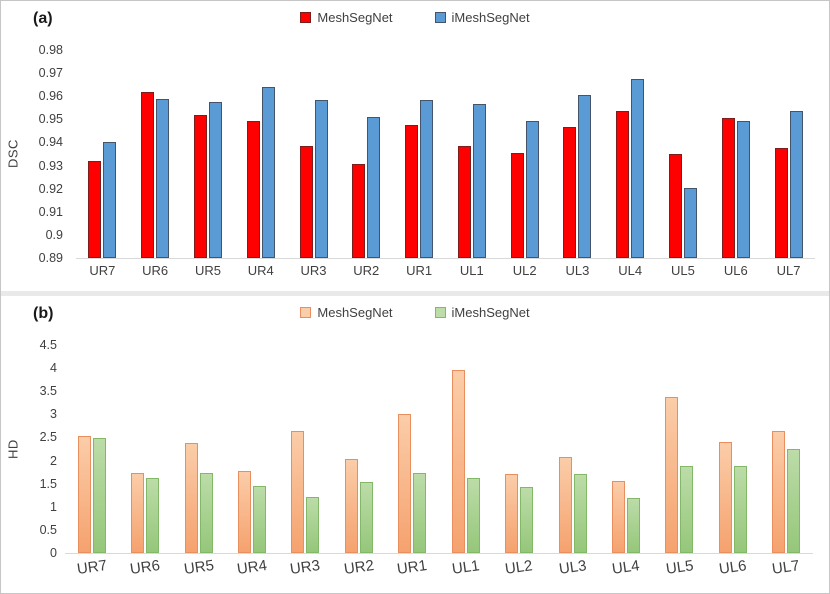 The width and height of the screenshot is (830, 594). I want to click on x-axis-category: UR4, so click(260, 270).